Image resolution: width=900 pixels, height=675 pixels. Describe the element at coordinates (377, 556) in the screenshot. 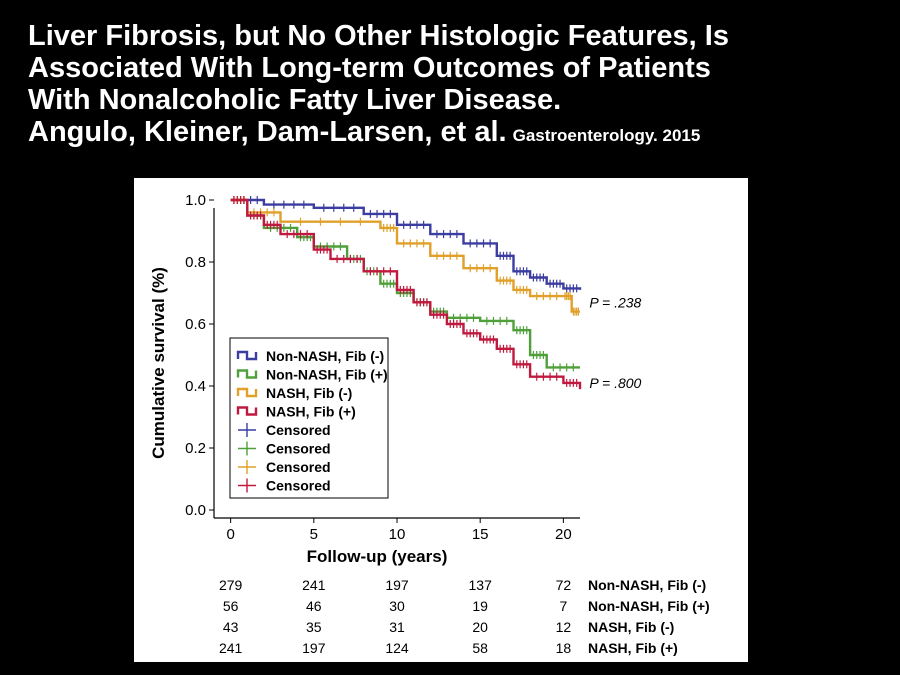

I see `x-axis-label: Follow-up (years)` at that location.